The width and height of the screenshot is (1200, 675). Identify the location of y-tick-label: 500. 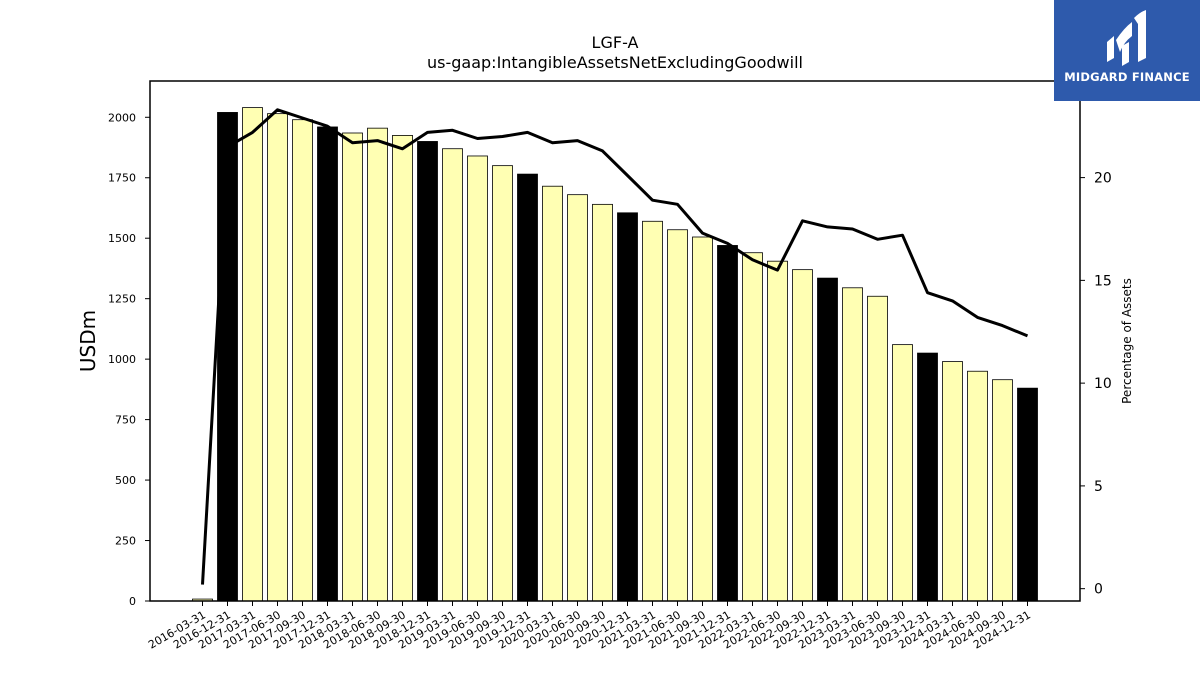
(125, 480).